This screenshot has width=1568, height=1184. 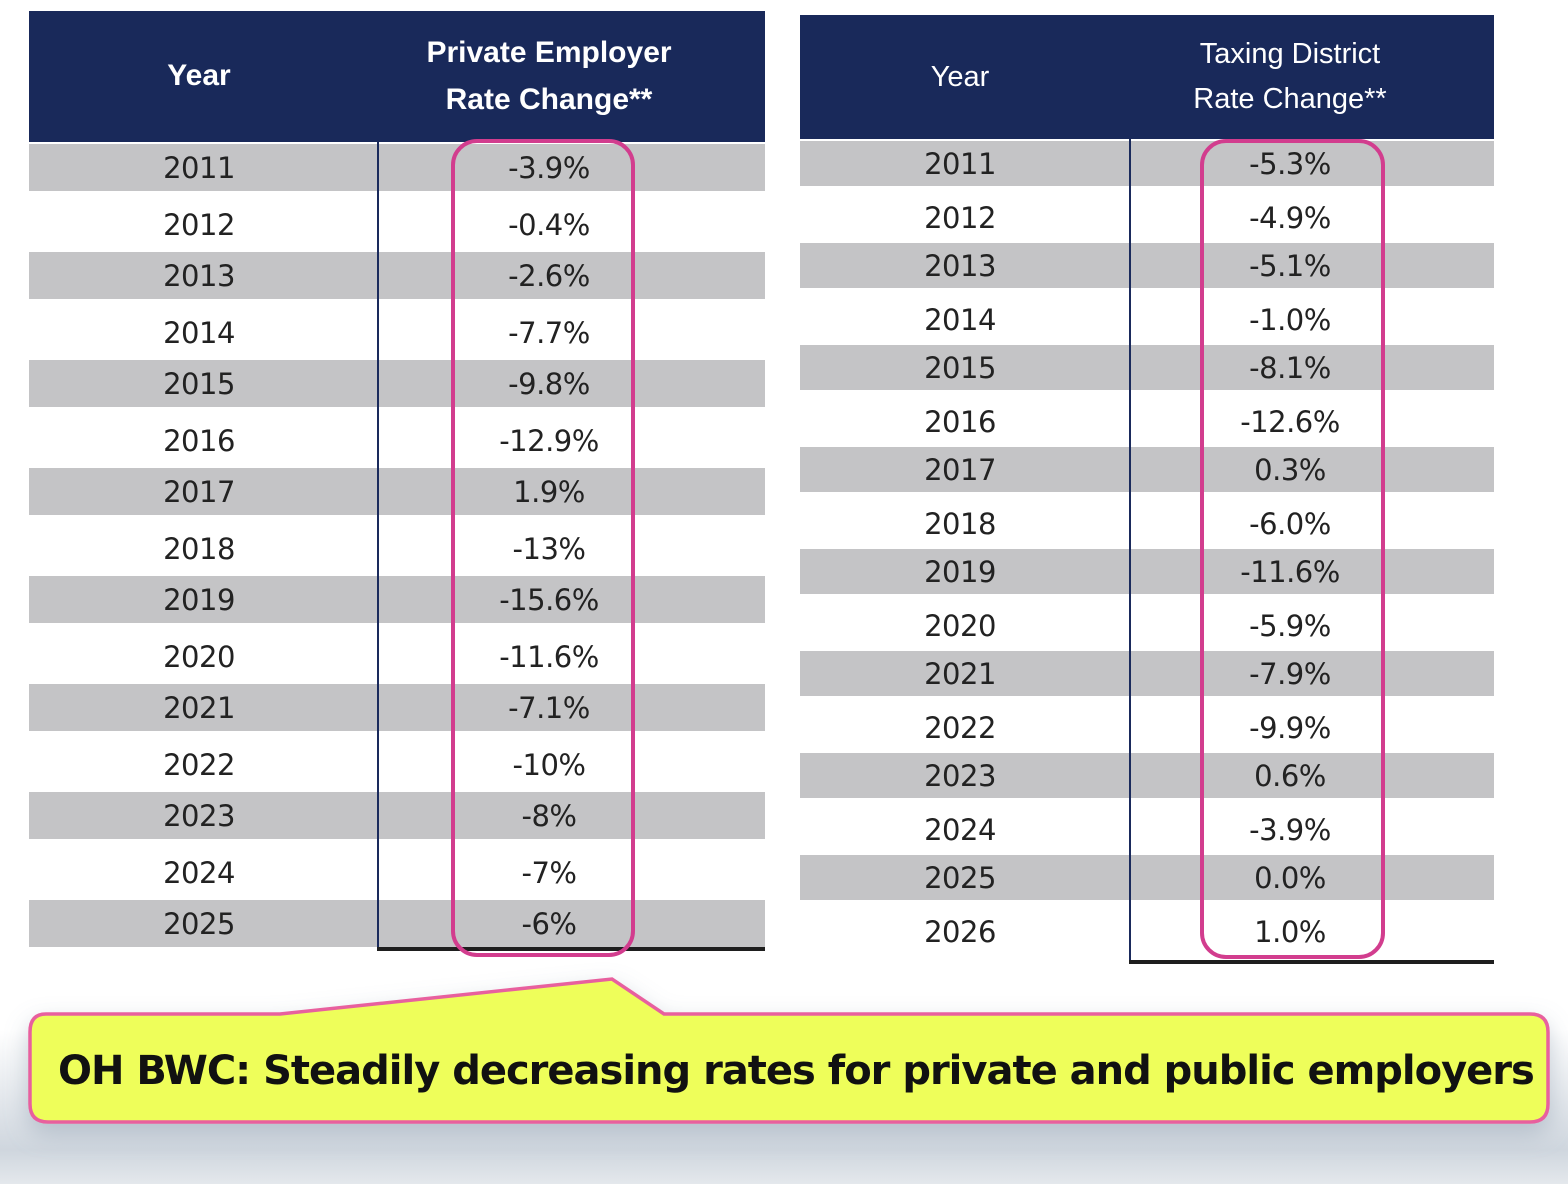 What do you see at coordinates (1147, 829) in the screenshot?
I see `table-row: 2024 -3.9%` at bounding box center [1147, 829].